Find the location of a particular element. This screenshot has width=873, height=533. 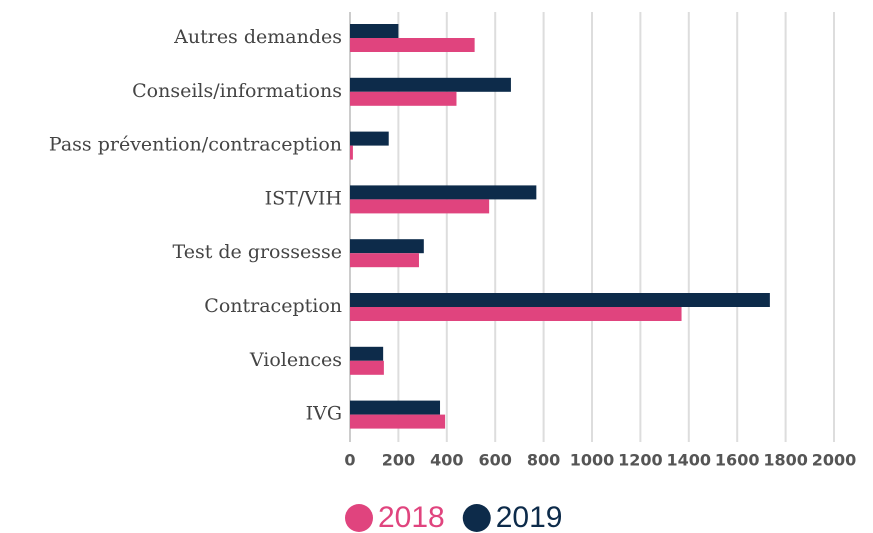

x-tick-label: 1800 is located at coordinates (785, 460).